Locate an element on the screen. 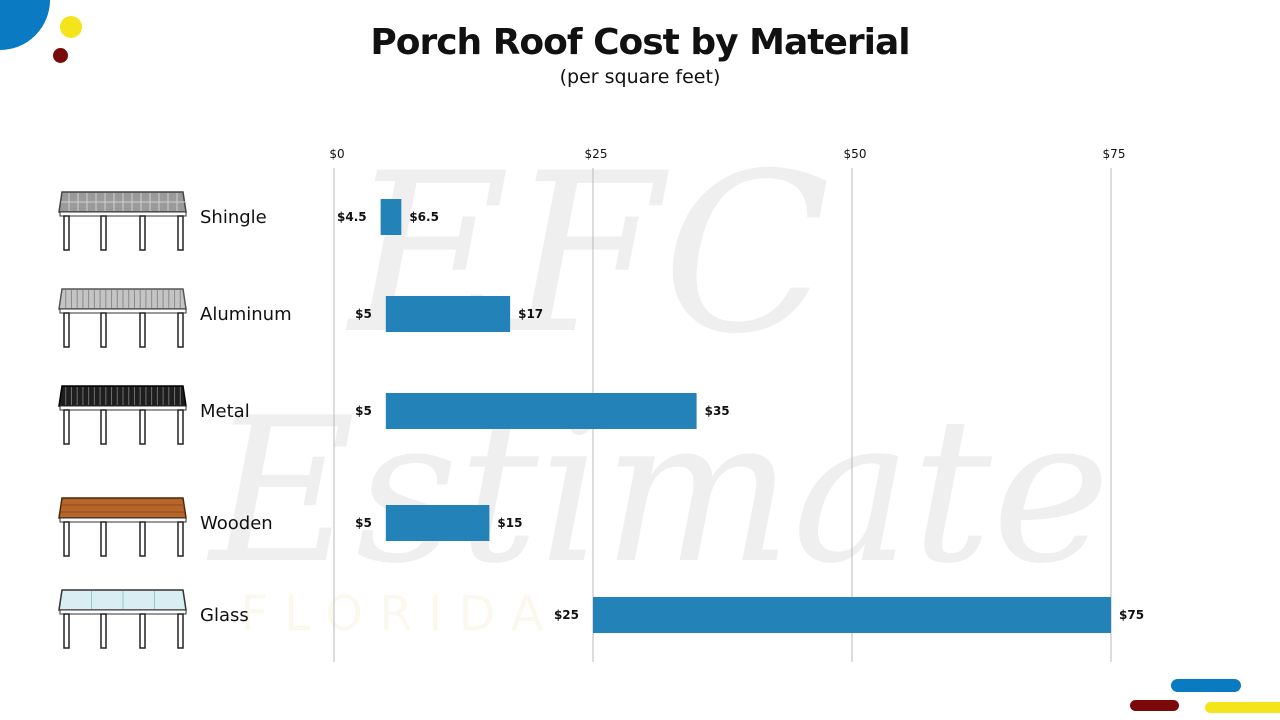 This screenshot has height=720, width=1280. wooden-roof-icon is located at coordinates (122, 527).